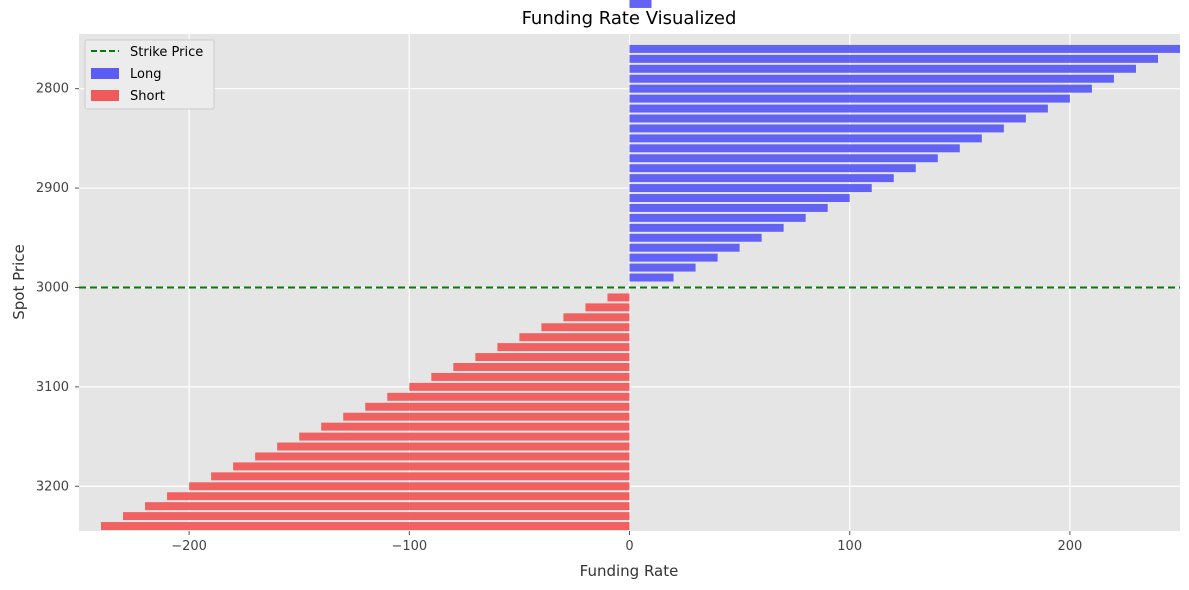 This screenshot has height=590, width=1189. I want to click on legend-long-swatch, so click(105, 73).